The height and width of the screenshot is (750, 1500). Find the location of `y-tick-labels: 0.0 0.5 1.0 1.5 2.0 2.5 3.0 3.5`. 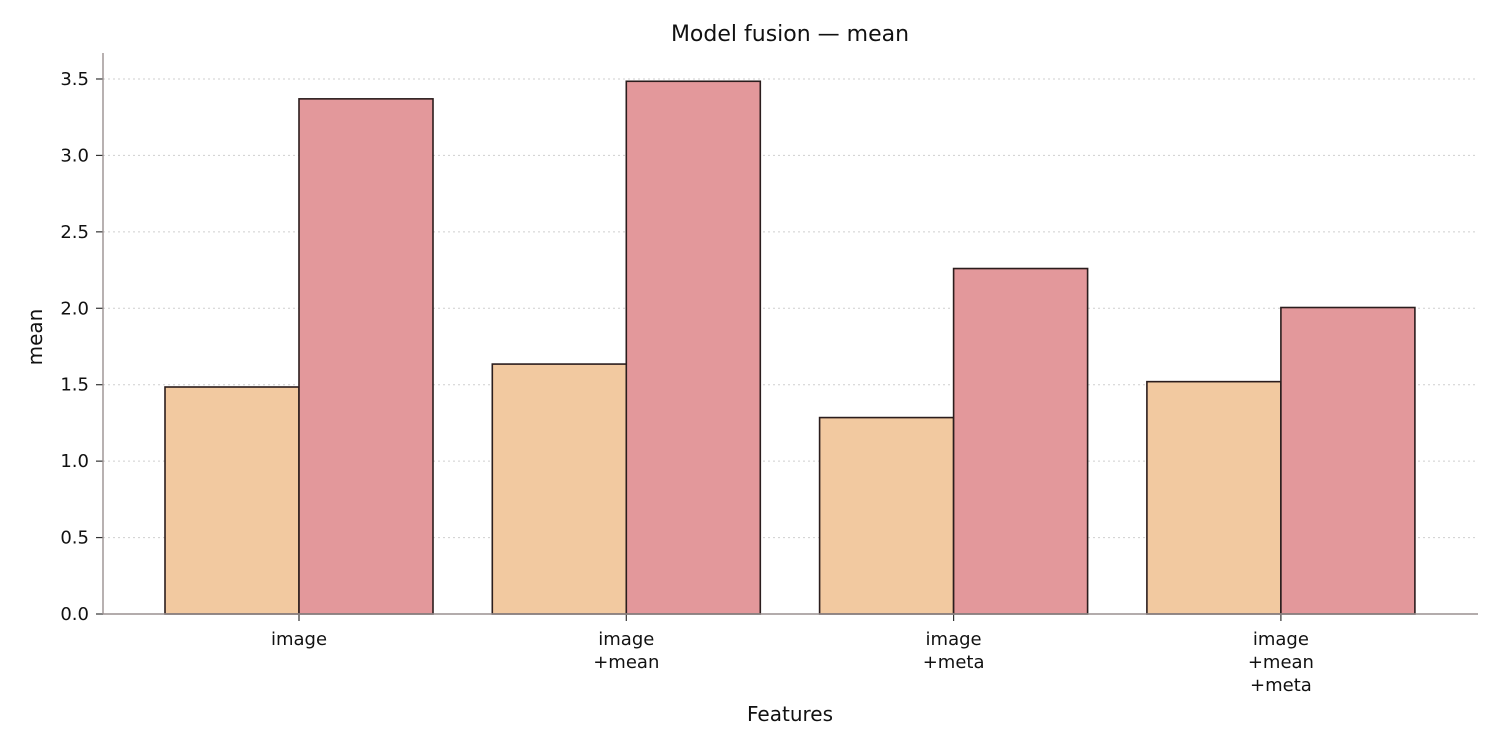

y-tick-labels: 0.0 0.5 1.0 1.5 2.0 2.5 3.0 3.5 is located at coordinates (74, 347).